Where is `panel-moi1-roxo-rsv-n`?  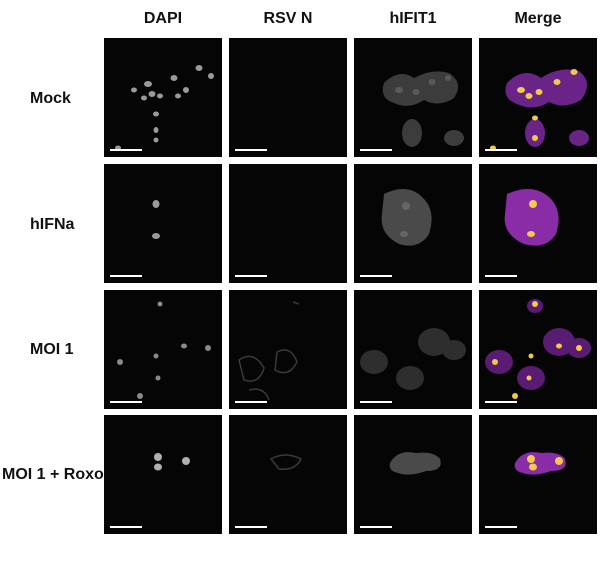
panel-moi1-roxo-rsv-n is located at coordinates (288, 474).